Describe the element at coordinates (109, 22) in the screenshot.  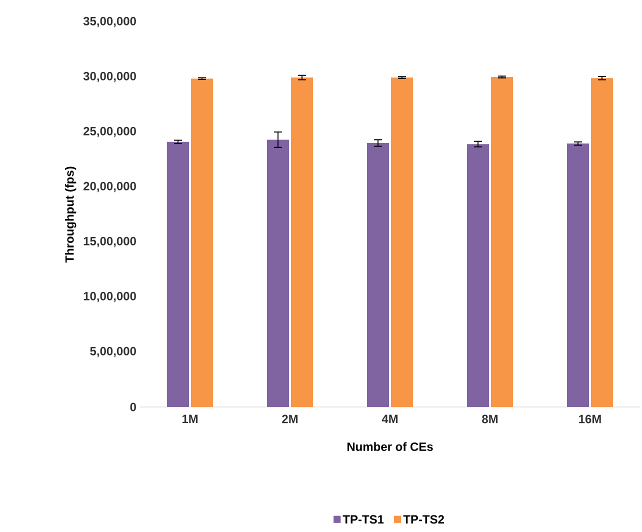
I see `y-tick-label: 35,00,000` at that location.